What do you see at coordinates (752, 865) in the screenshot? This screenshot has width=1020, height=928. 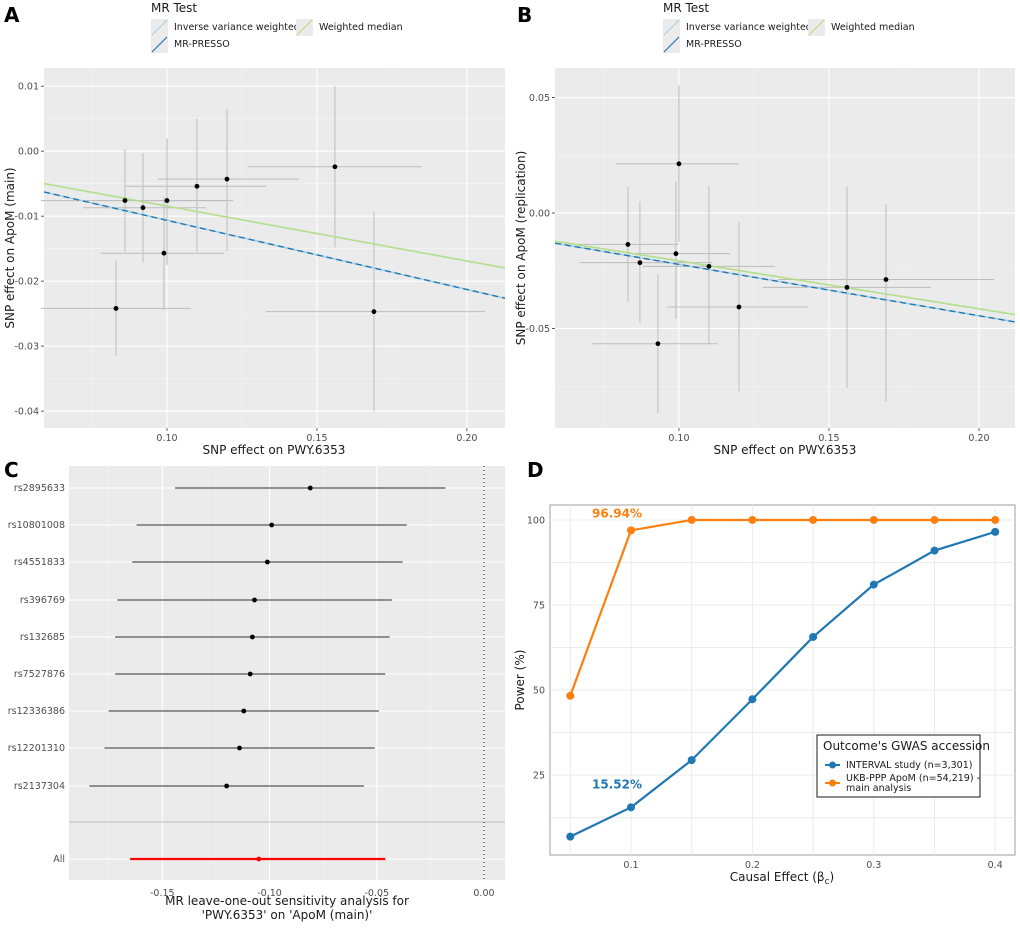 I see `x-tick-label-d: 0.2` at bounding box center [752, 865].